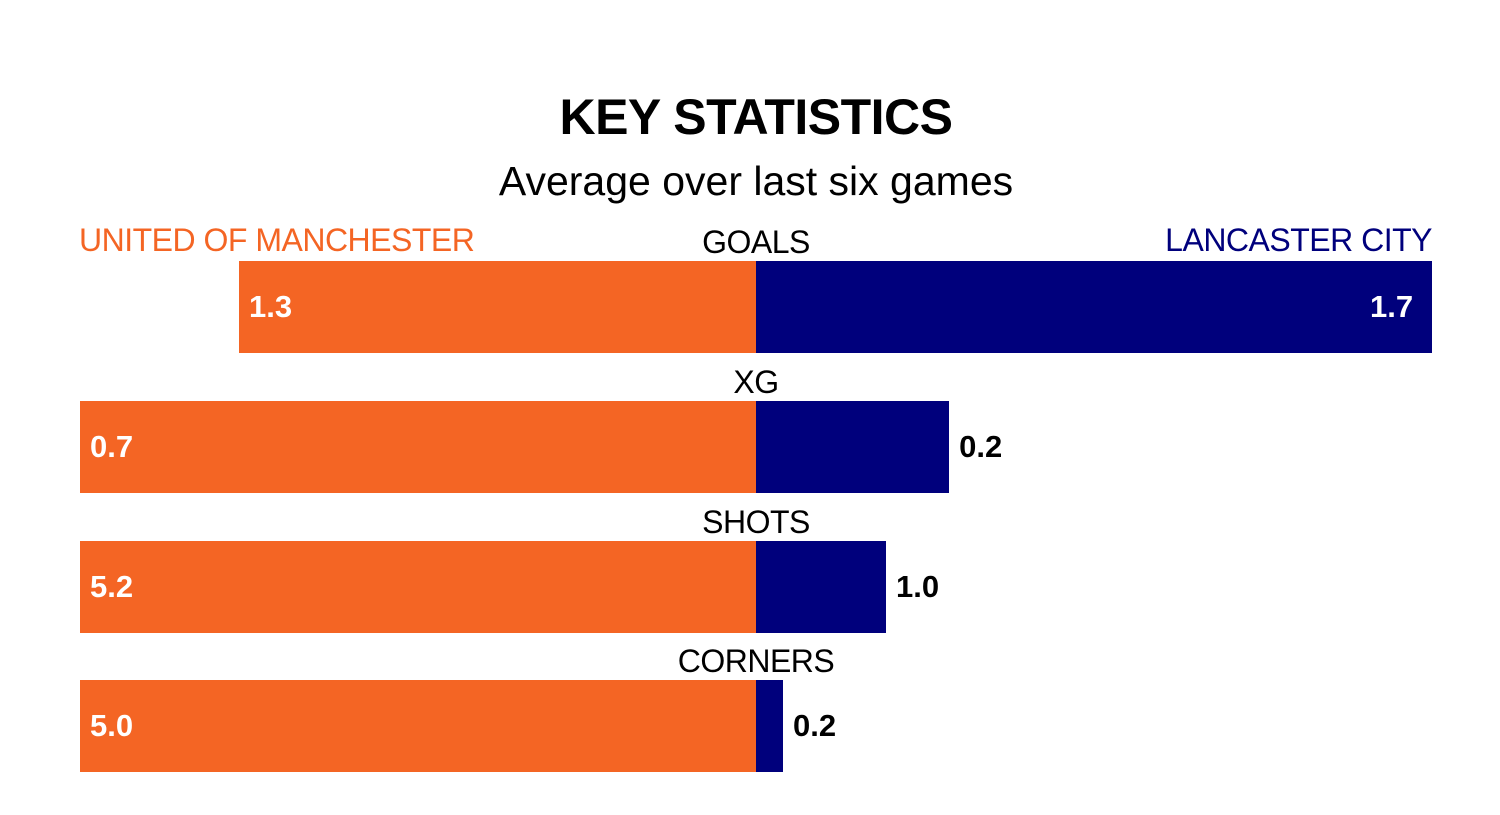 The height and width of the screenshot is (815, 1500). I want to click on chart-title: KEY STATISTICS, so click(756, 117).